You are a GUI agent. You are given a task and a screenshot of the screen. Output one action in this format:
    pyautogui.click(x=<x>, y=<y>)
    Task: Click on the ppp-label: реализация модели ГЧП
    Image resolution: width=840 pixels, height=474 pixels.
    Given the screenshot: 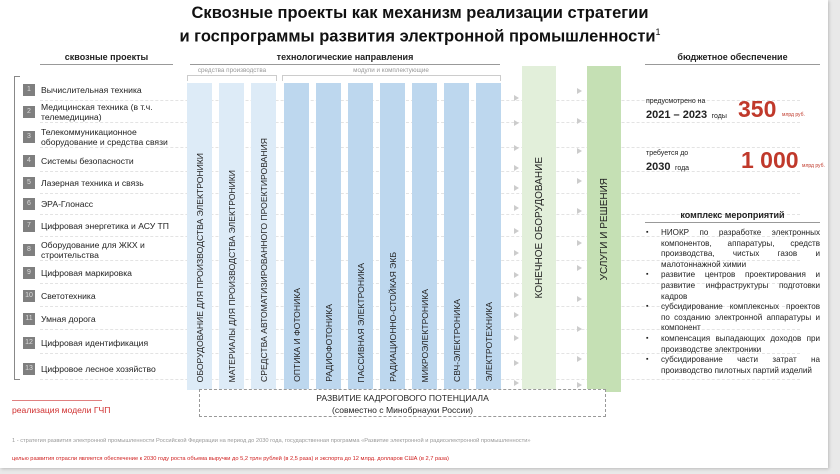 What is the action you would take?
    pyautogui.click(x=61, y=410)
    